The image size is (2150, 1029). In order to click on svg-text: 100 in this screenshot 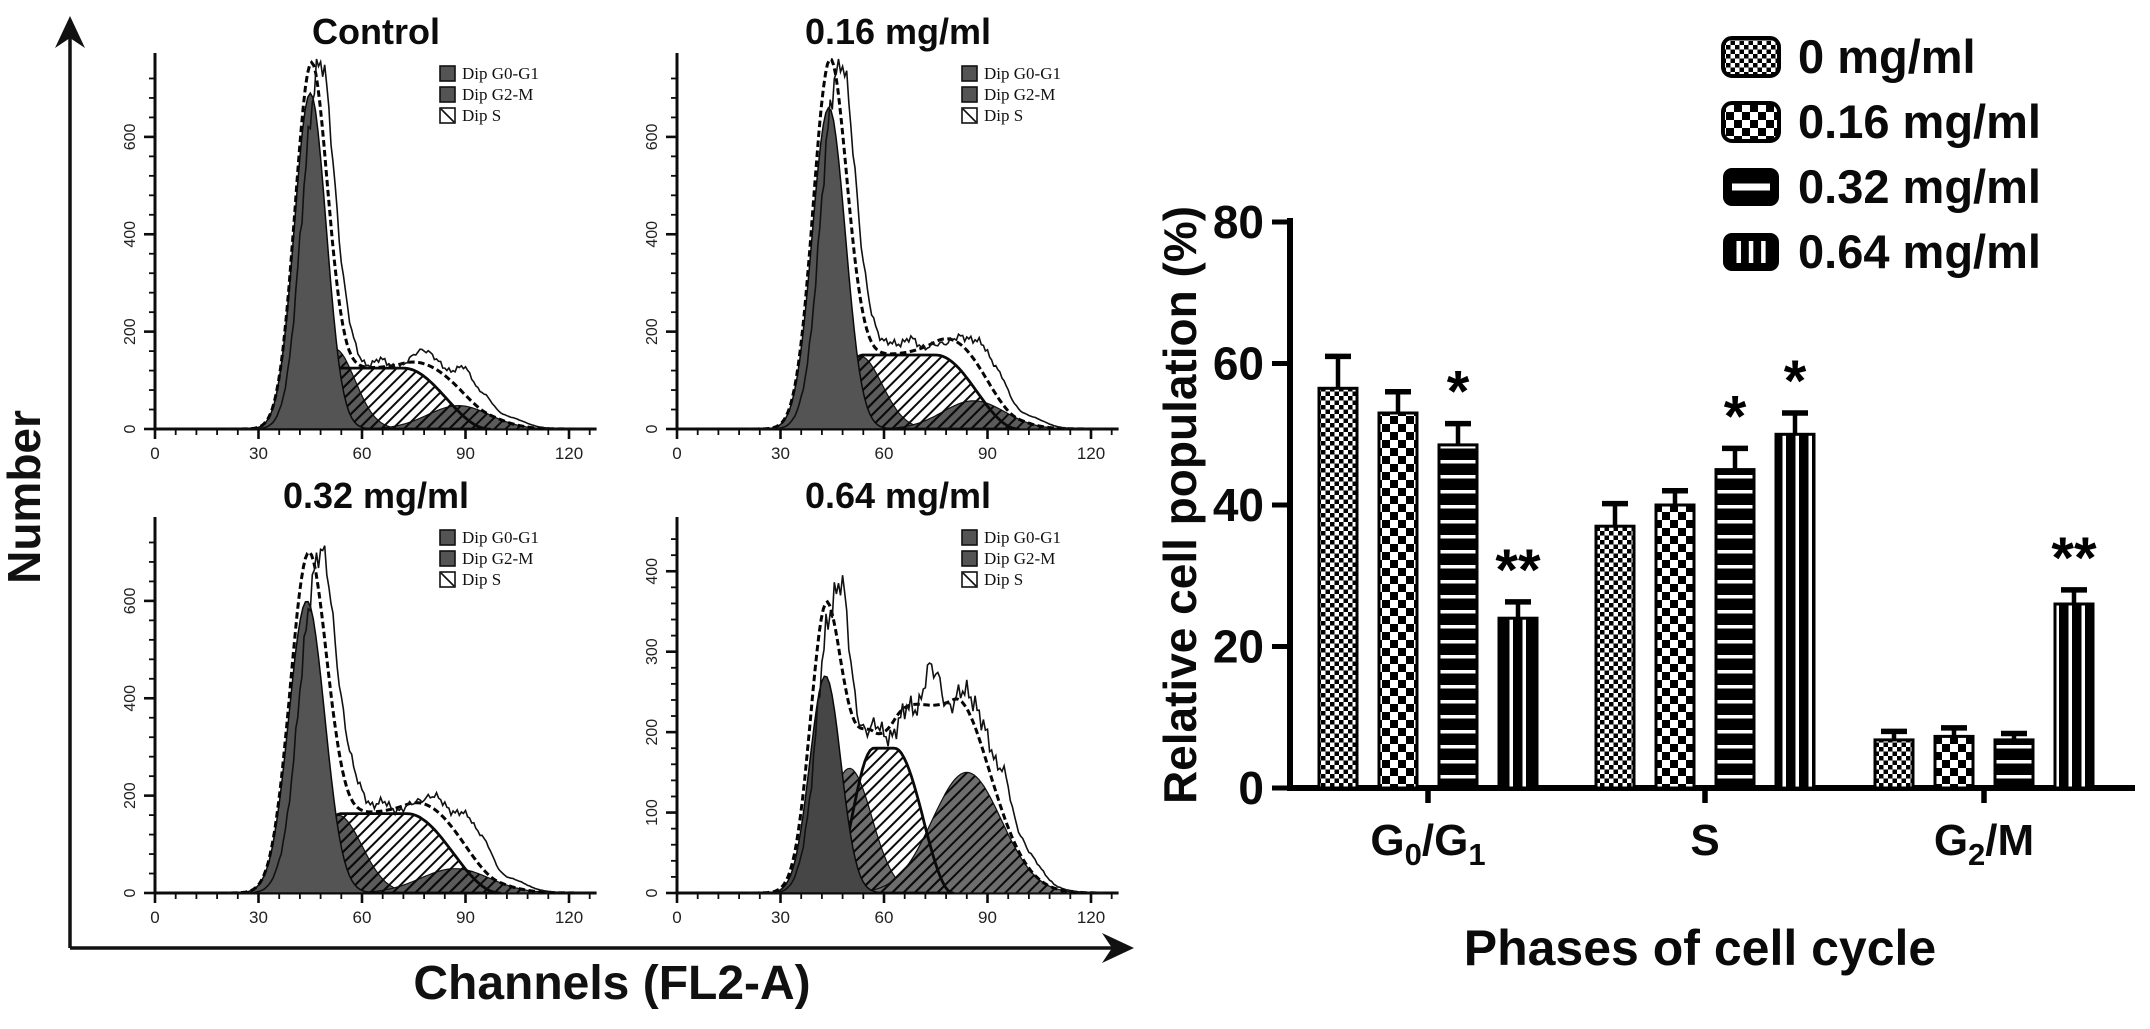, I will do `click(652, 812)`.